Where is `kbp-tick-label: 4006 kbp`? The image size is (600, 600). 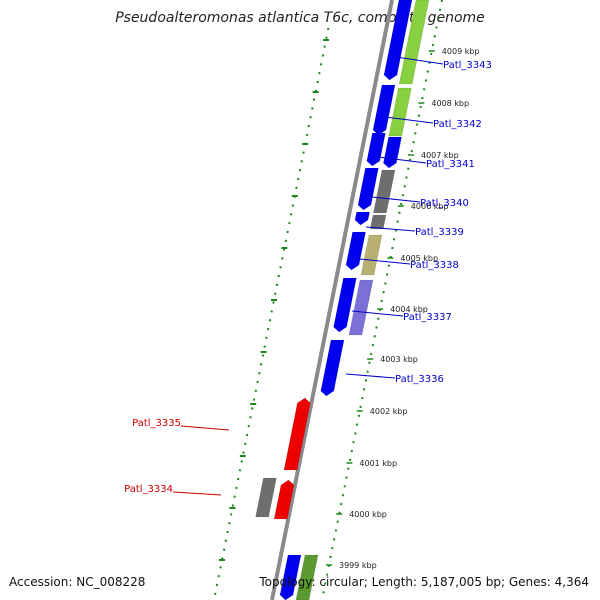 kbp-tick-label: 4006 kbp is located at coordinates (430, 206).